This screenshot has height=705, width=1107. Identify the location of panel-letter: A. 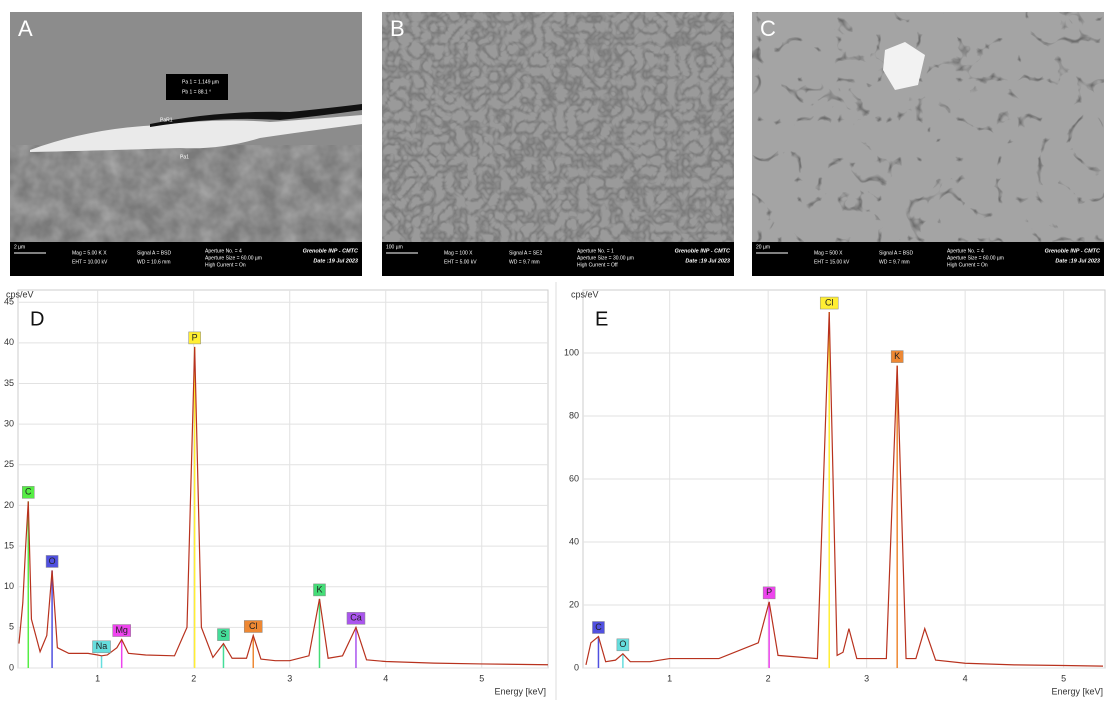
(25, 28).